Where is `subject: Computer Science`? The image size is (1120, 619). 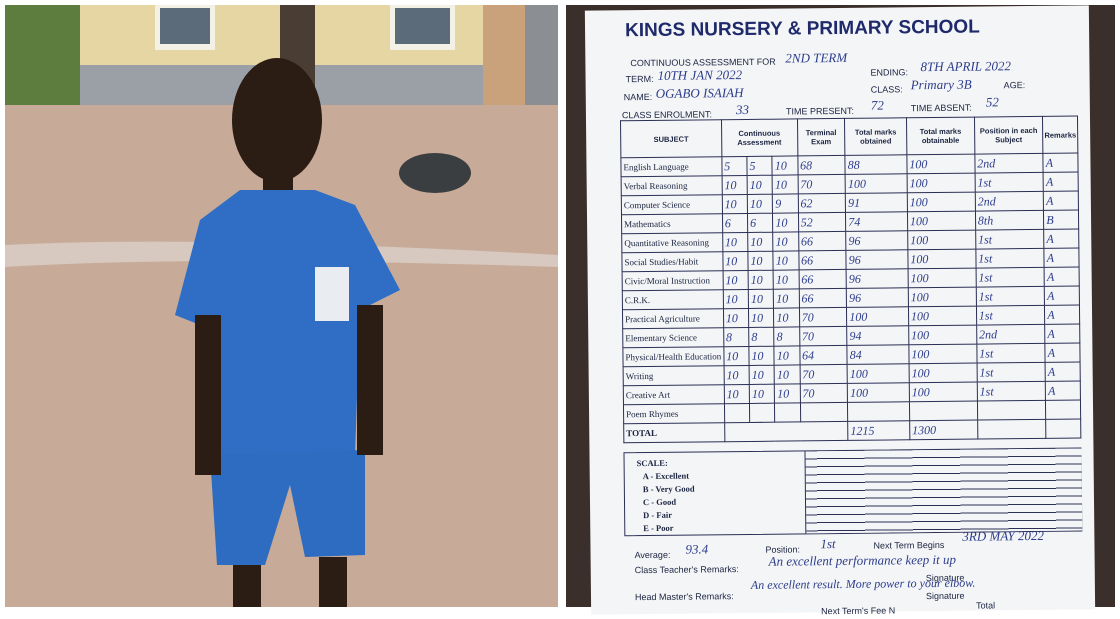
subject: Computer Science is located at coordinates (672, 204).